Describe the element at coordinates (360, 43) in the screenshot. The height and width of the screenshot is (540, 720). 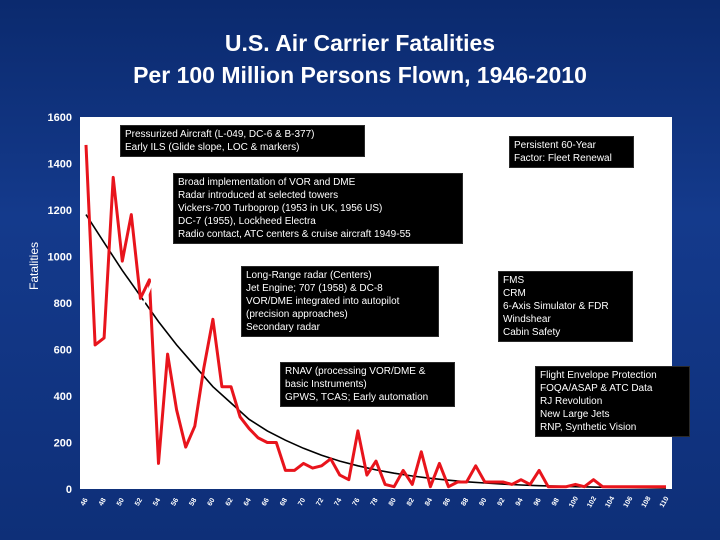
I see `chart-title-line-1: U.S. Air Carrier Fatalities` at that location.